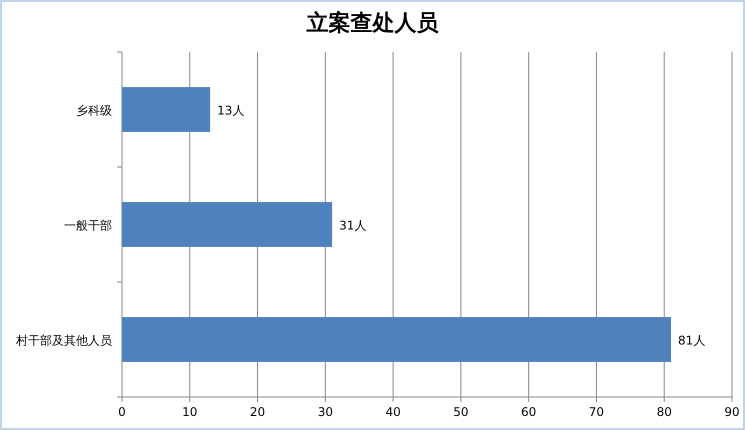 This screenshot has width=745, height=430. What do you see at coordinates (94, 111) in the screenshot?
I see `y-tick-label: 乡科级` at bounding box center [94, 111].